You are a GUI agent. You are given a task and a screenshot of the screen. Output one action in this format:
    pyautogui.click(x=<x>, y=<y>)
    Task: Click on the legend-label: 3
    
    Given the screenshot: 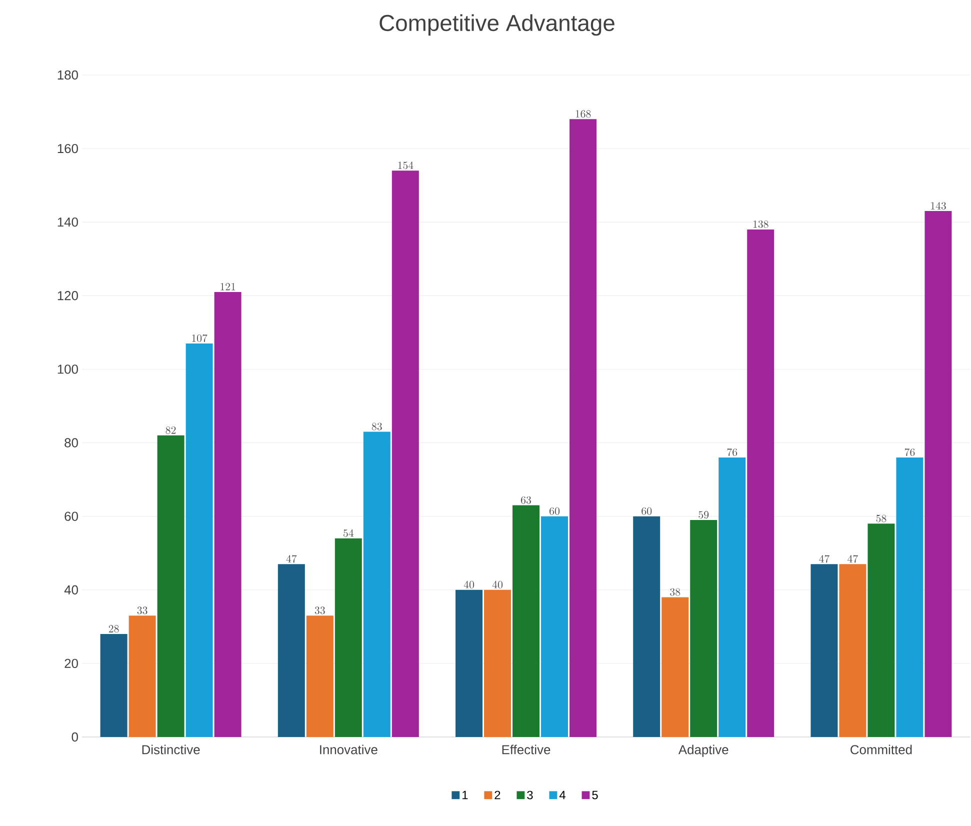 What is the action you would take?
    pyautogui.click(x=530, y=795)
    